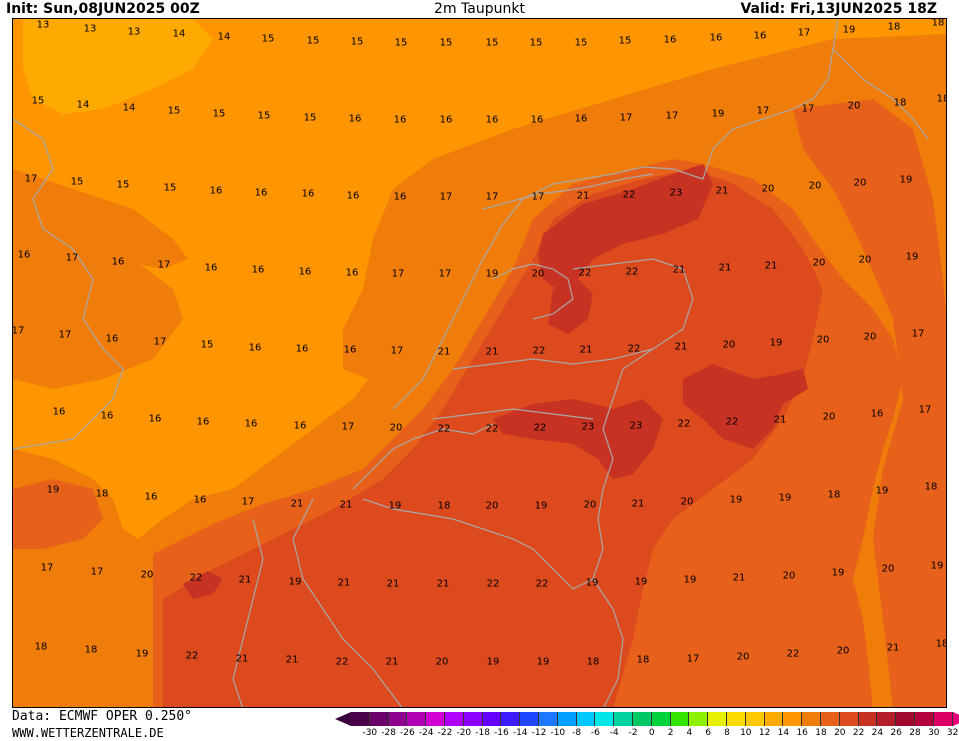  What do you see at coordinates (445, 733) in the screenshot?
I see `scale-tick-label: -22` at bounding box center [445, 733].